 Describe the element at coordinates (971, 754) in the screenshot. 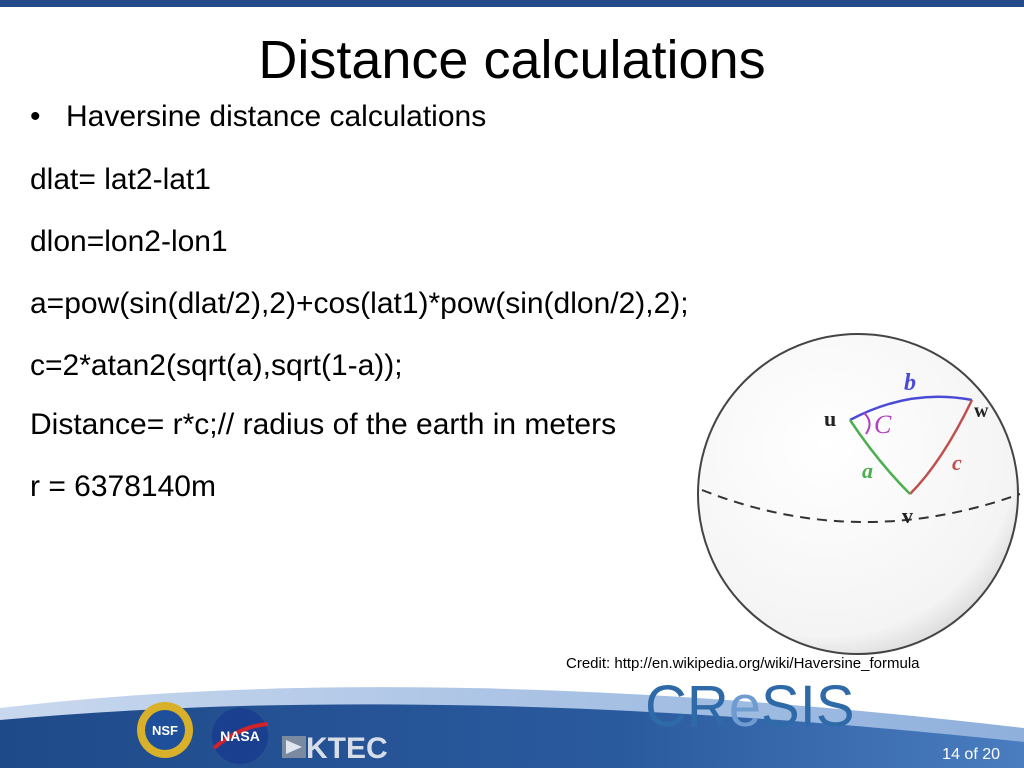

I see `page-number: 14 of 20` at that location.